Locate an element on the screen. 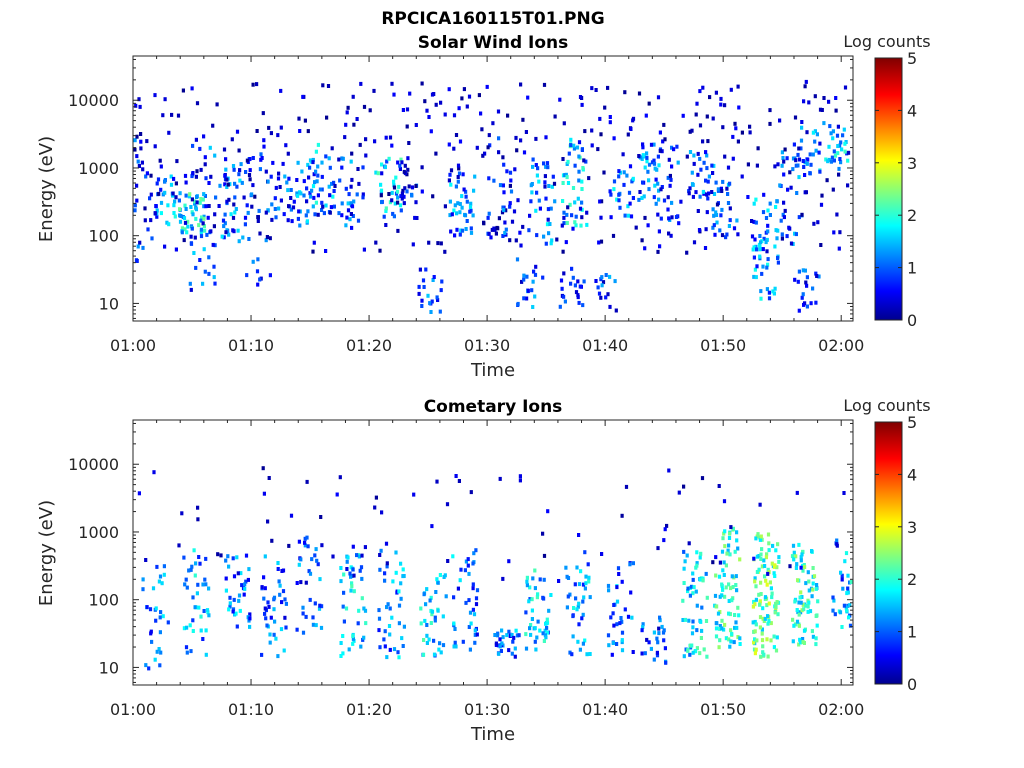 This screenshot has width=1024, height=768. x-tick-label: 01:00 is located at coordinates (133, 709).